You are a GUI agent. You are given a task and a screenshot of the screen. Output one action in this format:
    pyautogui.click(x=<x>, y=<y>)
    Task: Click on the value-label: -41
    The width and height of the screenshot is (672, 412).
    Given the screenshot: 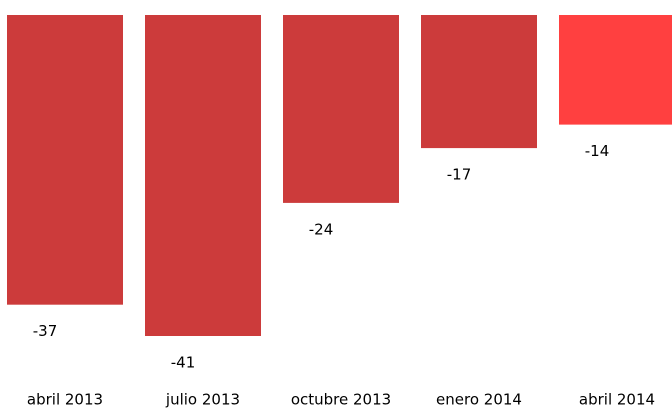 What is the action you would take?
    pyautogui.click(x=183, y=363)
    